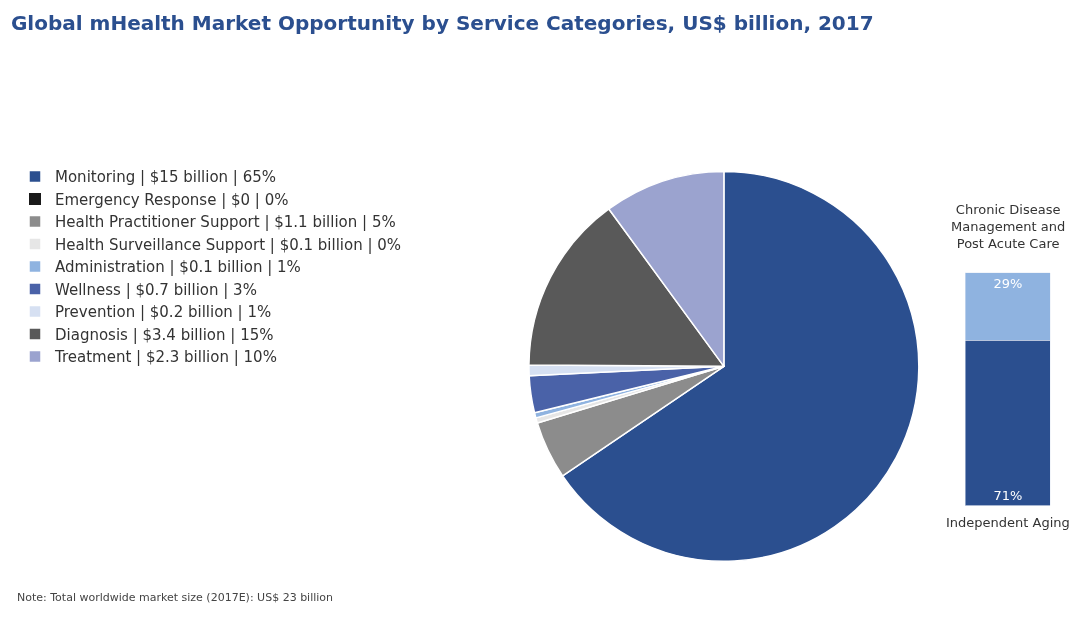  What do you see at coordinates (228, 244) in the screenshot?
I see `legend-label: Health Surveillance Support | $0.1 billion | 0%` at bounding box center [228, 244].